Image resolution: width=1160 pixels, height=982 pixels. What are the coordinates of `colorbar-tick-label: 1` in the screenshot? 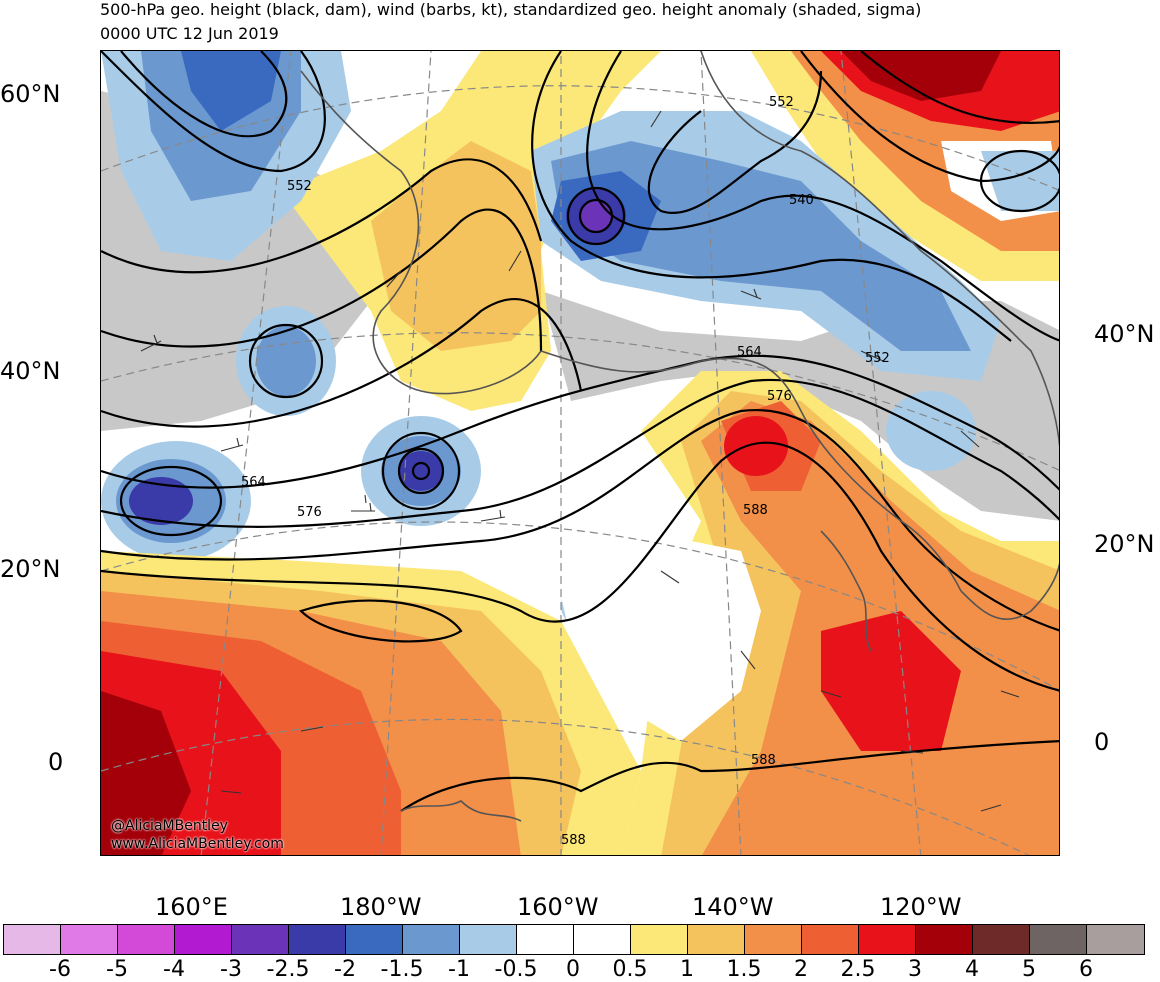 It's located at (687, 969).